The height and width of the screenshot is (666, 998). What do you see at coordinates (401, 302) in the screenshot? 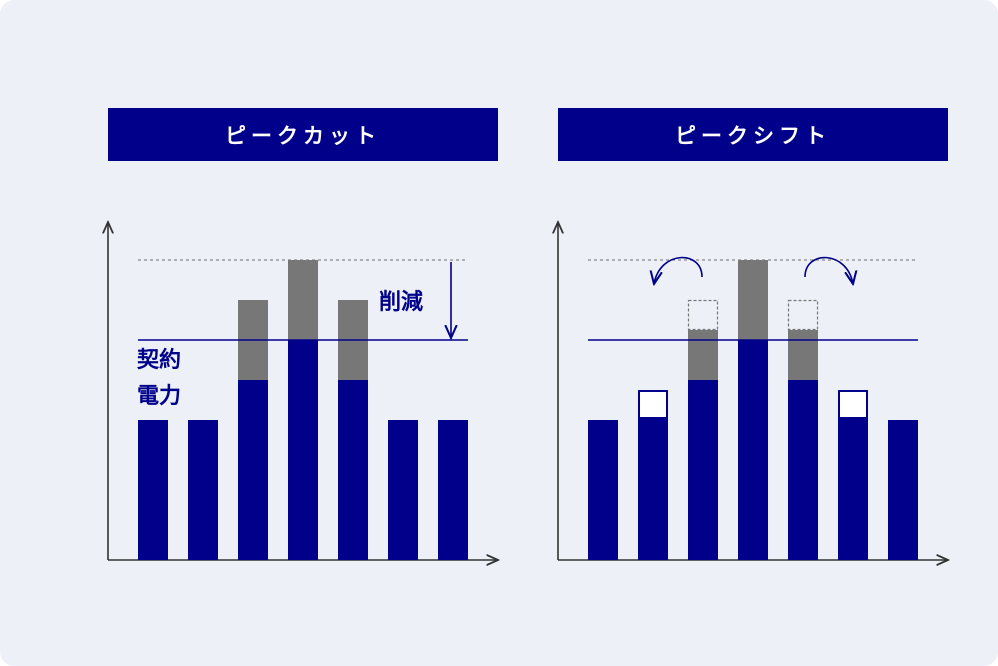
I see `reduction-label: 削減` at bounding box center [401, 302].